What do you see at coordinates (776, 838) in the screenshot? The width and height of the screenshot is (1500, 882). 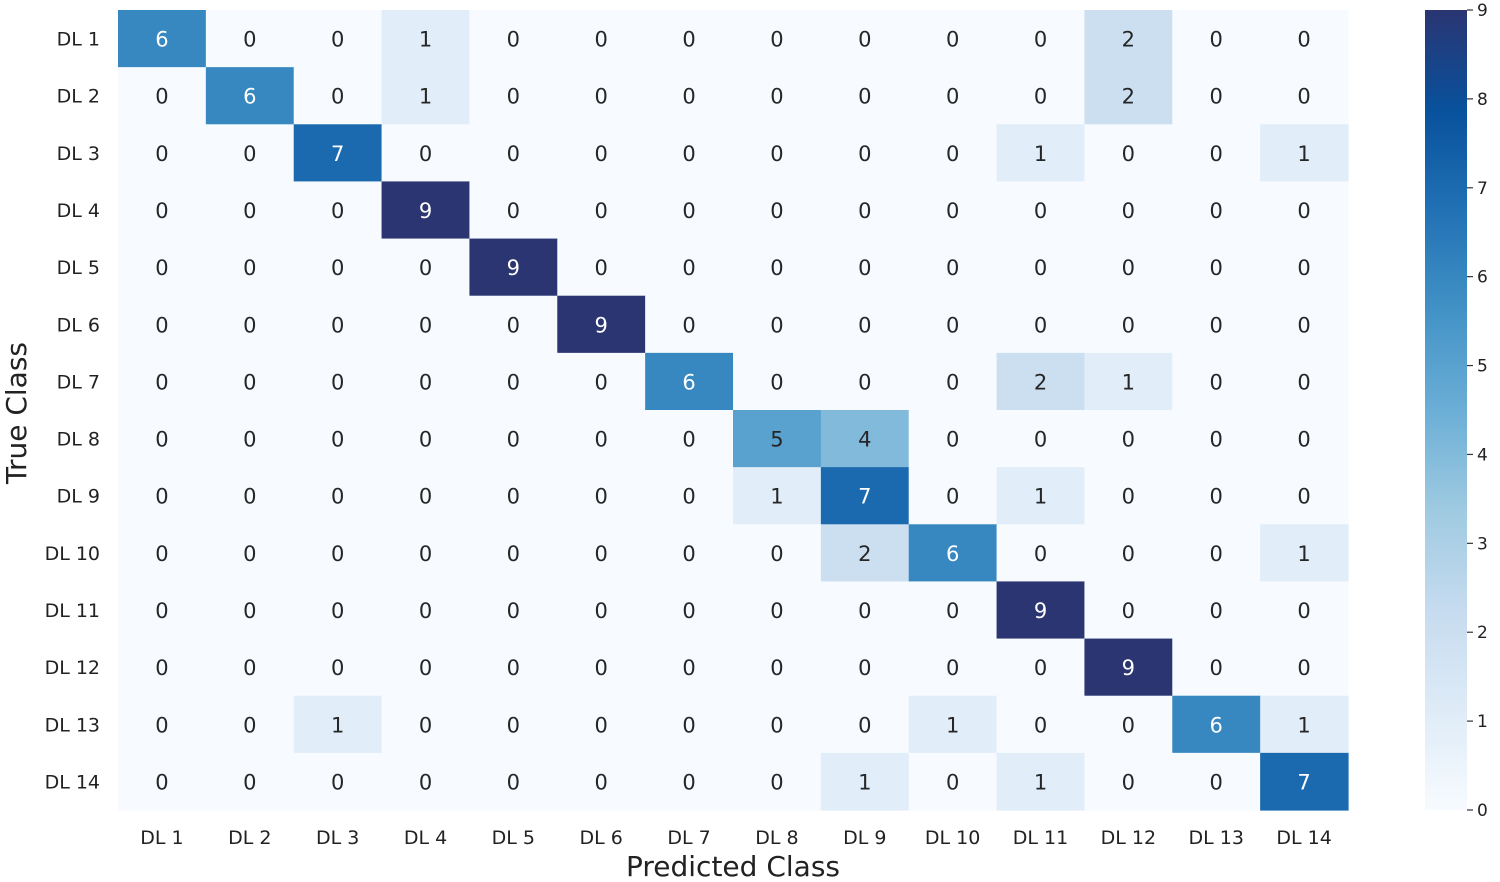 I see `x-tick-label: DL 8` at bounding box center [776, 838].